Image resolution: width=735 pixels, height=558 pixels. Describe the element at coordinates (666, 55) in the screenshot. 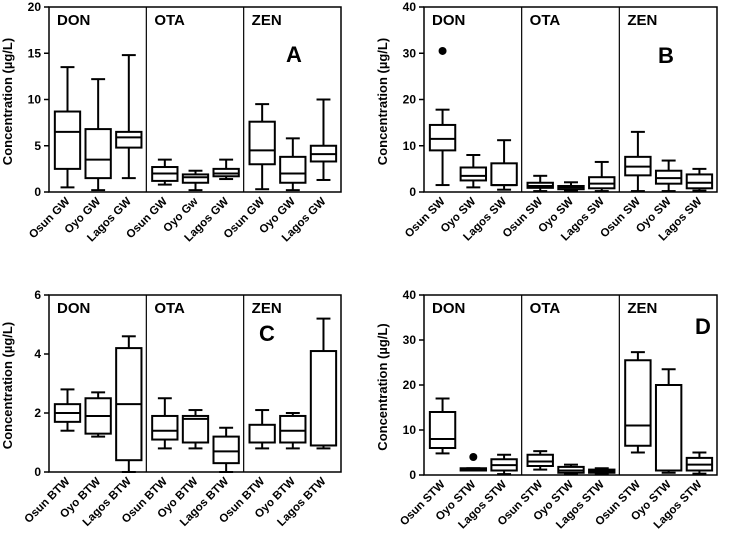

I see `panel-label: B` at that location.